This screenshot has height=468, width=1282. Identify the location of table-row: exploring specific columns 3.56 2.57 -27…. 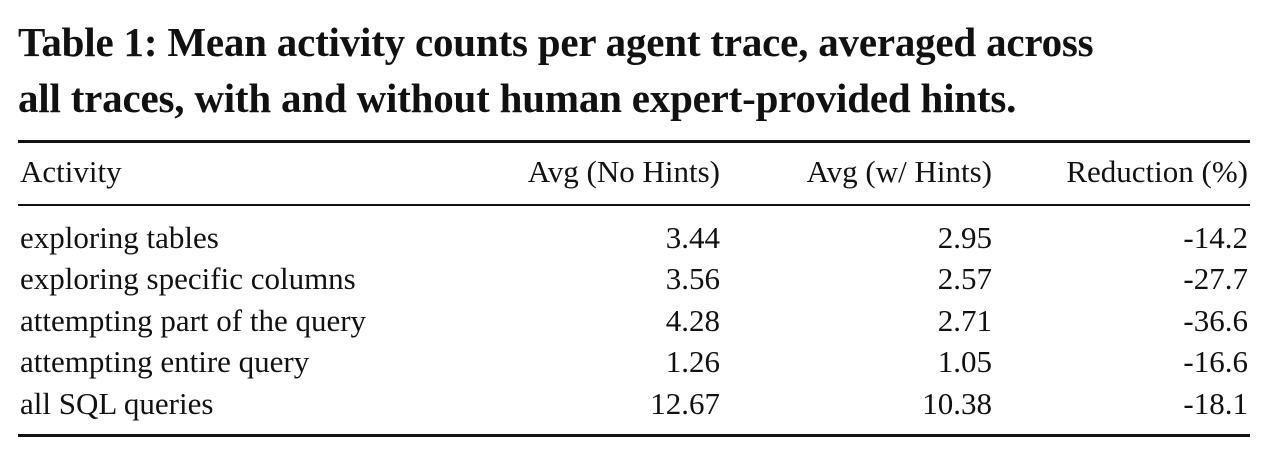
(634, 279).